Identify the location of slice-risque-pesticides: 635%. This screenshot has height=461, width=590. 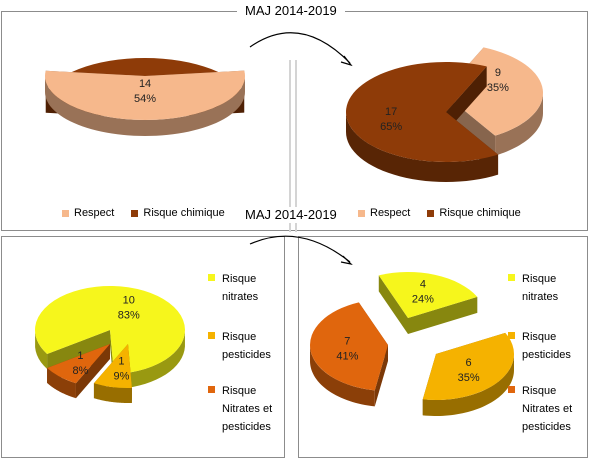
(468, 374).